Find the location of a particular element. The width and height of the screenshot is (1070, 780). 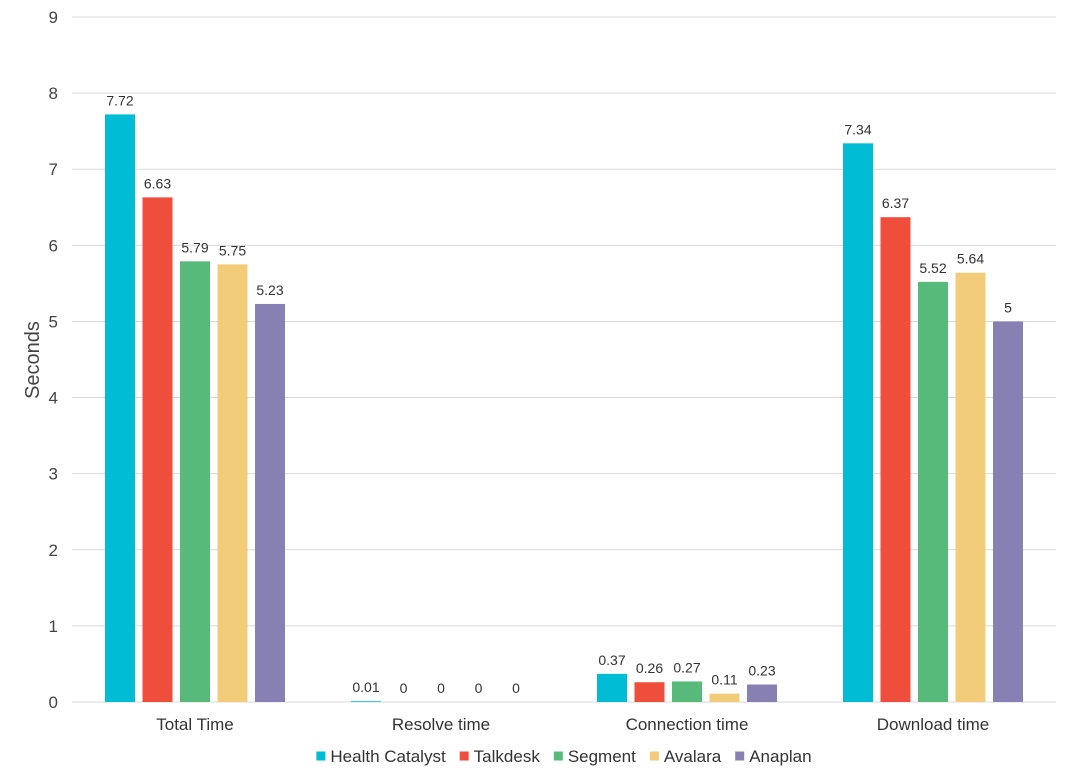

category-label-total-time: Total Time is located at coordinates (194, 724).